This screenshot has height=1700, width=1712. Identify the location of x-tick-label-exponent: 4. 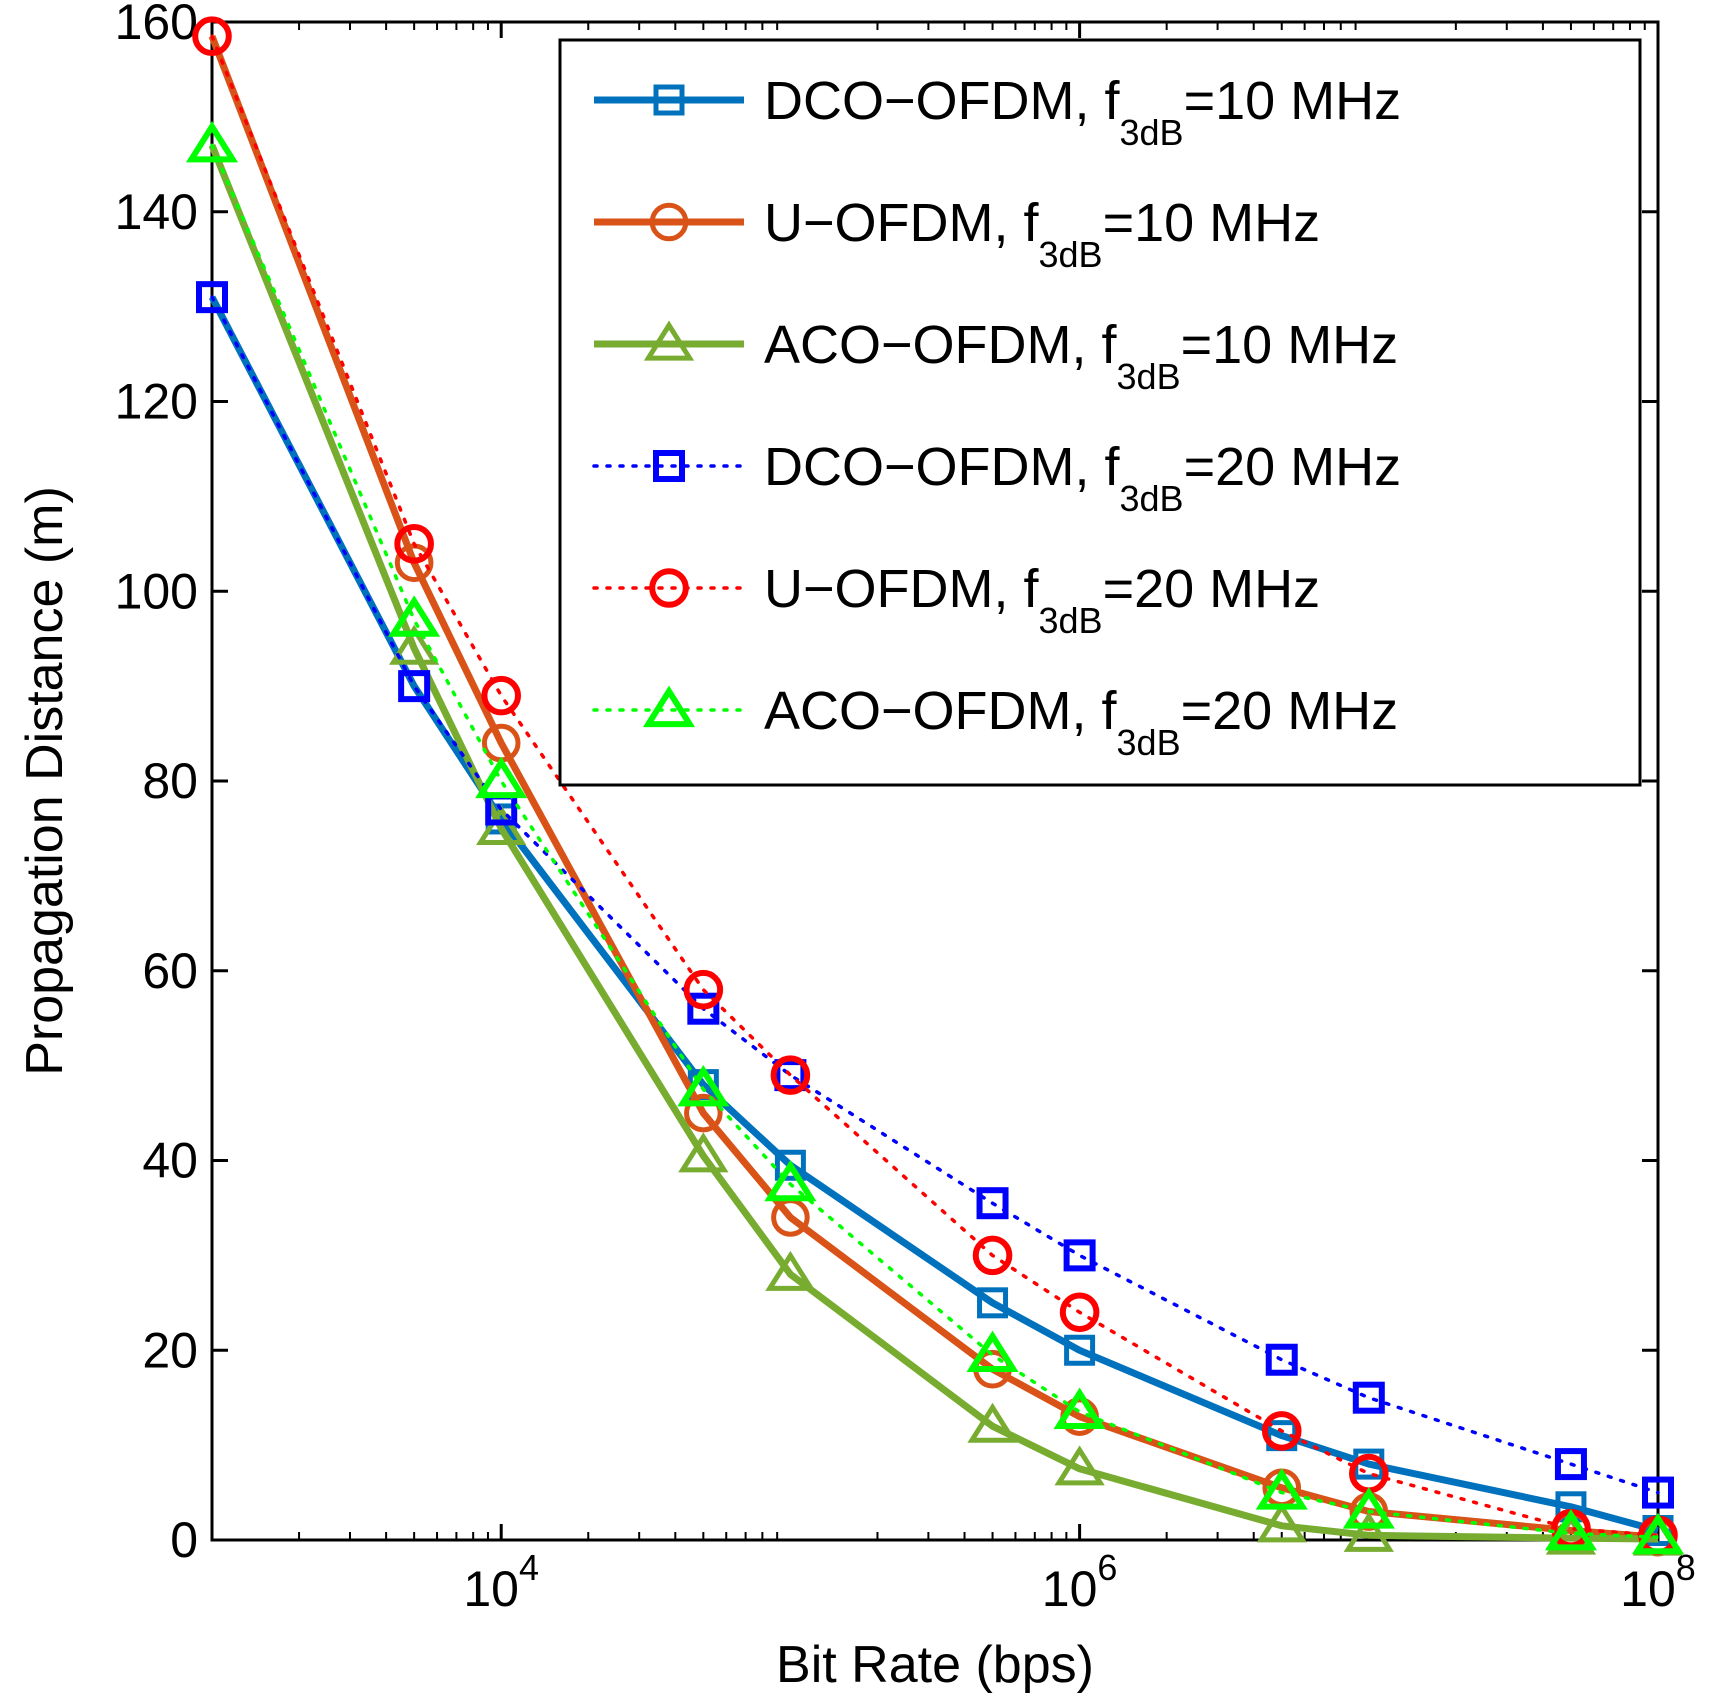
(529, 1567).